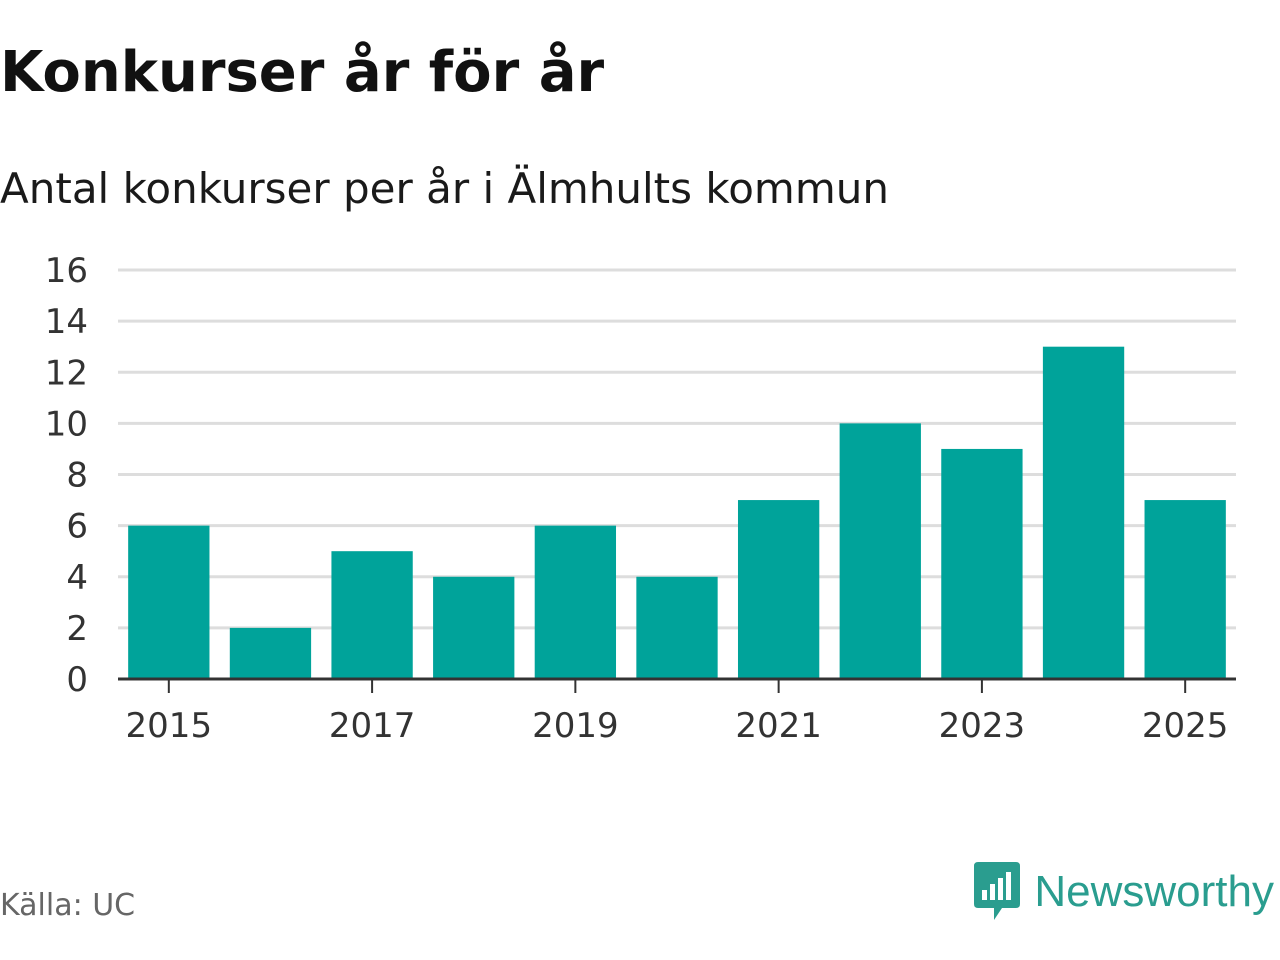 The height and width of the screenshot is (960, 1280). Describe the element at coordinates (982, 563) in the screenshot. I see `bar-2023` at that location.